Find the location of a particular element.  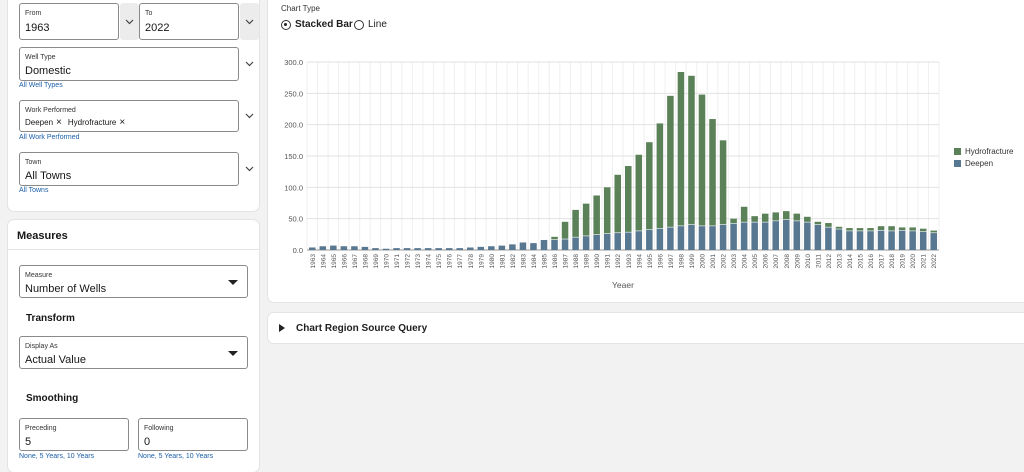

expand-triangle-icon is located at coordinates (282, 328).